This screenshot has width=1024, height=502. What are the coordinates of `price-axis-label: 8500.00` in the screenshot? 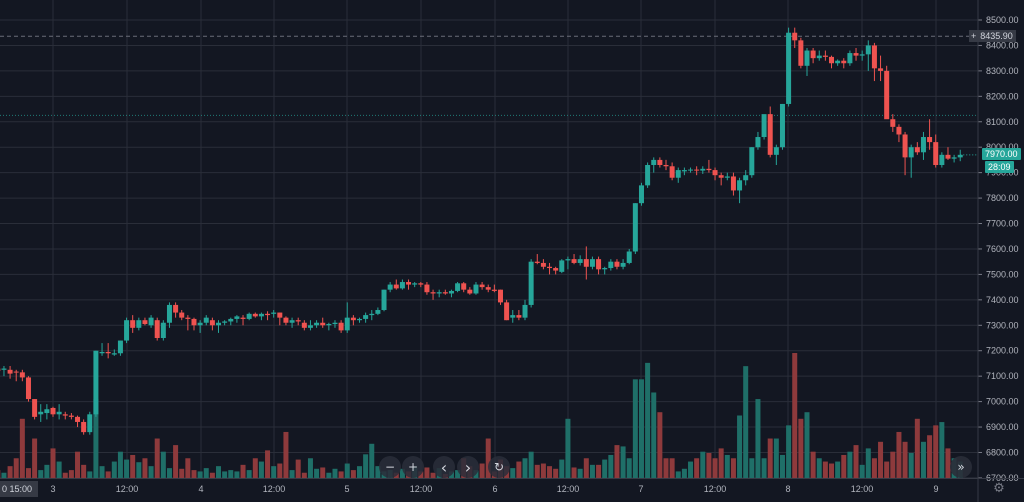 It's located at (1002, 20).